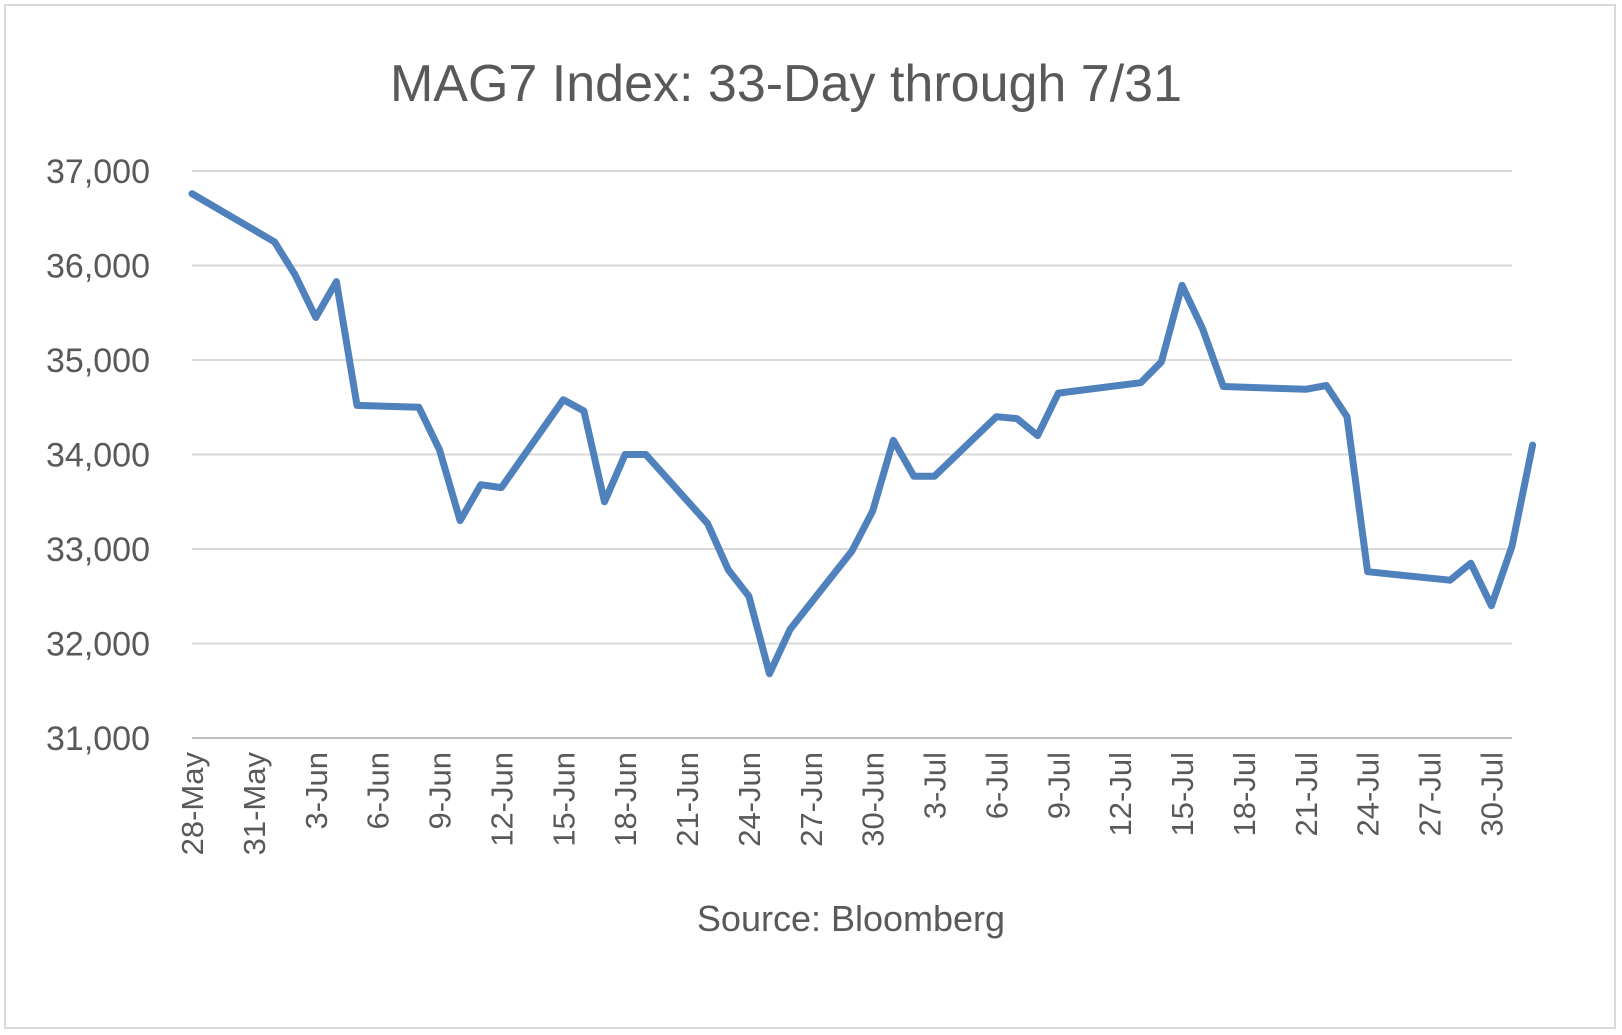  What do you see at coordinates (1182, 794) in the screenshot?
I see `x-tick-label: 15-Jul` at bounding box center [1182, 794].